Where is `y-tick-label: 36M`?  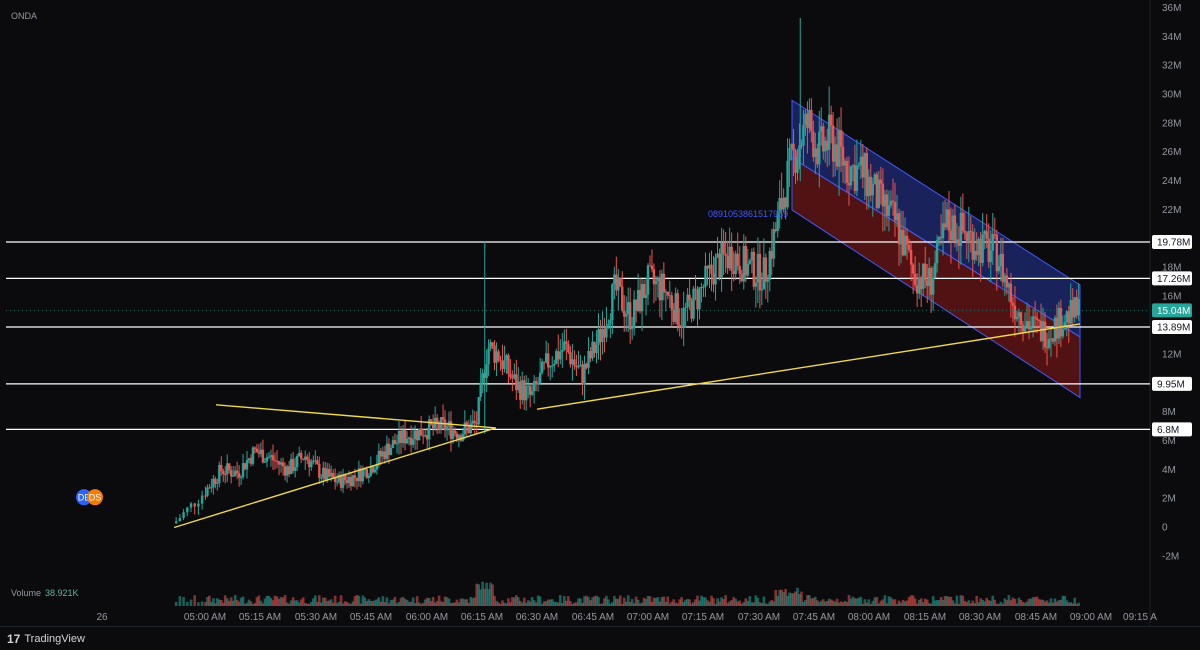 y-tick-label: 36M is located at coordinates (1171, 8).